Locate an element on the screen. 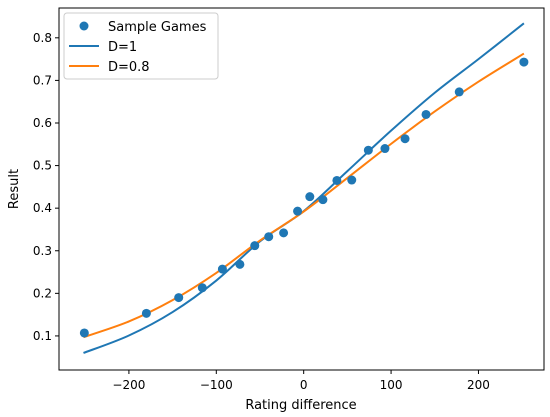  x-axis-ticks: −200 −100 0 100 200 is located at coordinates (301, 381).